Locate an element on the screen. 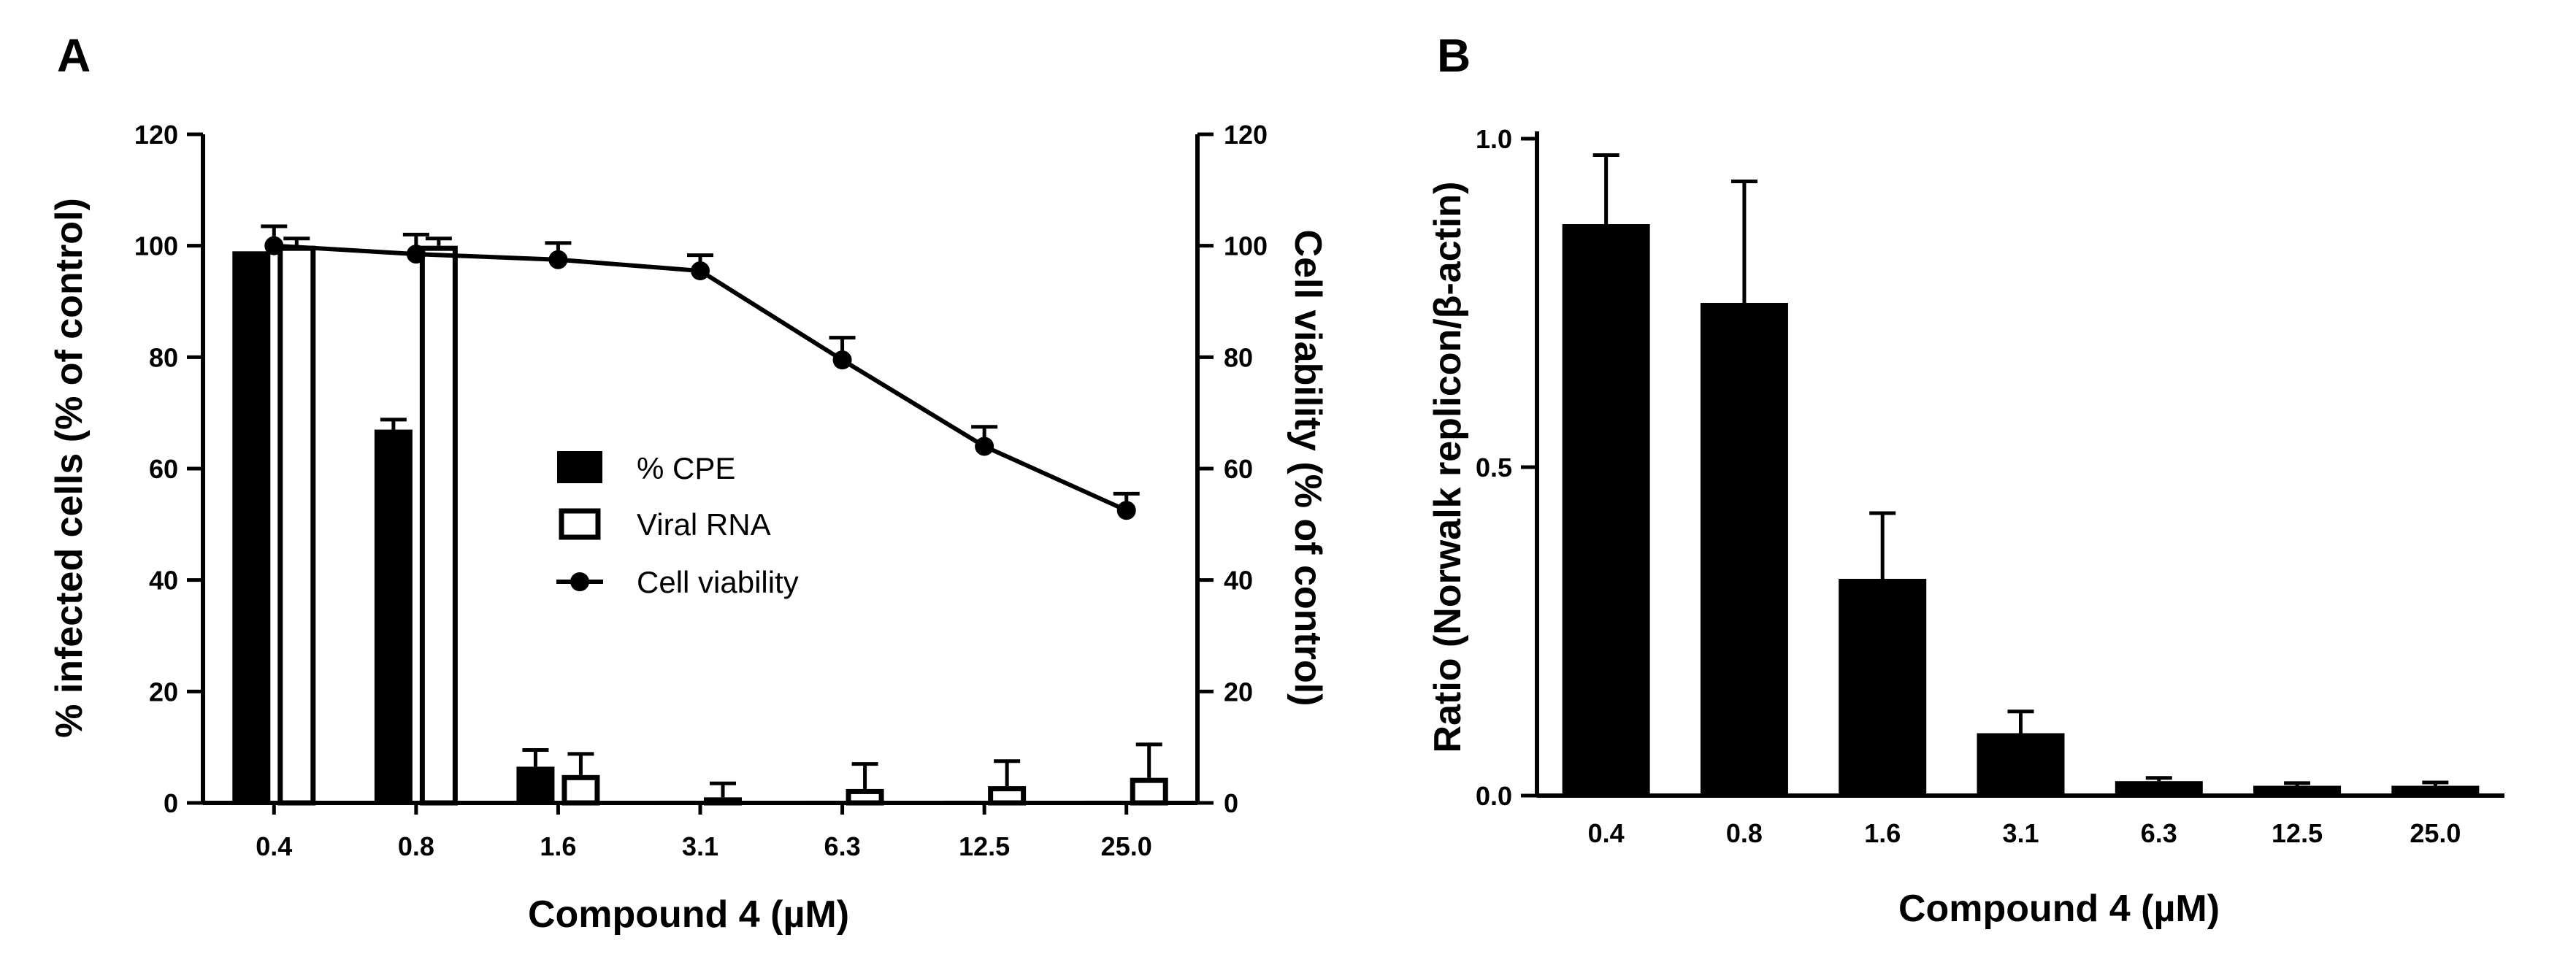 The height and width of the screenshot is (954, 2576). legend-label-cell-viability: Cell viability is located at coordinates (718, 582).